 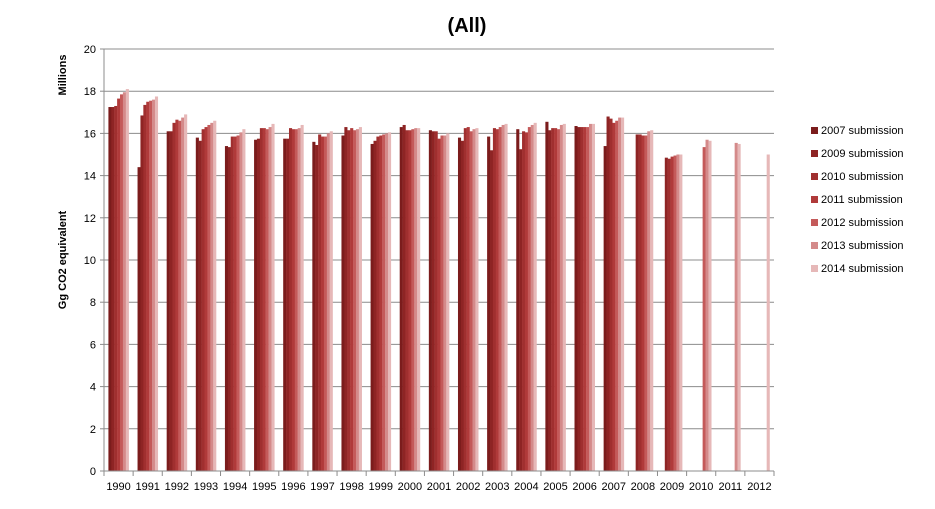 I want to click on y-axis-unit-label: Millions, so click(x=63, y=75).